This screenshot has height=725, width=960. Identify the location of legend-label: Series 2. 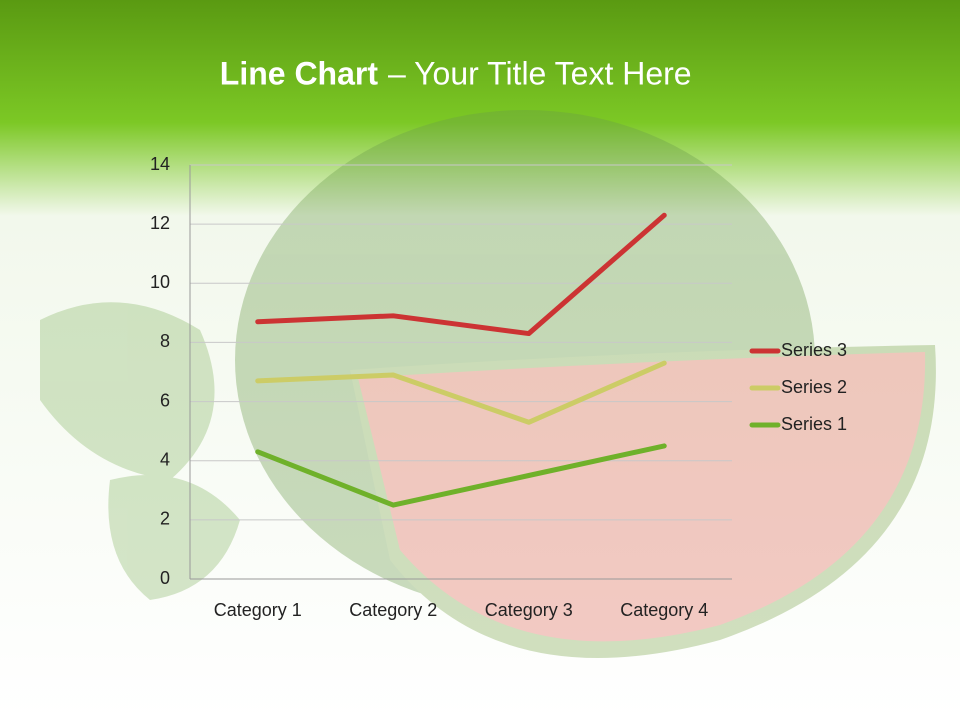
(814, 387).